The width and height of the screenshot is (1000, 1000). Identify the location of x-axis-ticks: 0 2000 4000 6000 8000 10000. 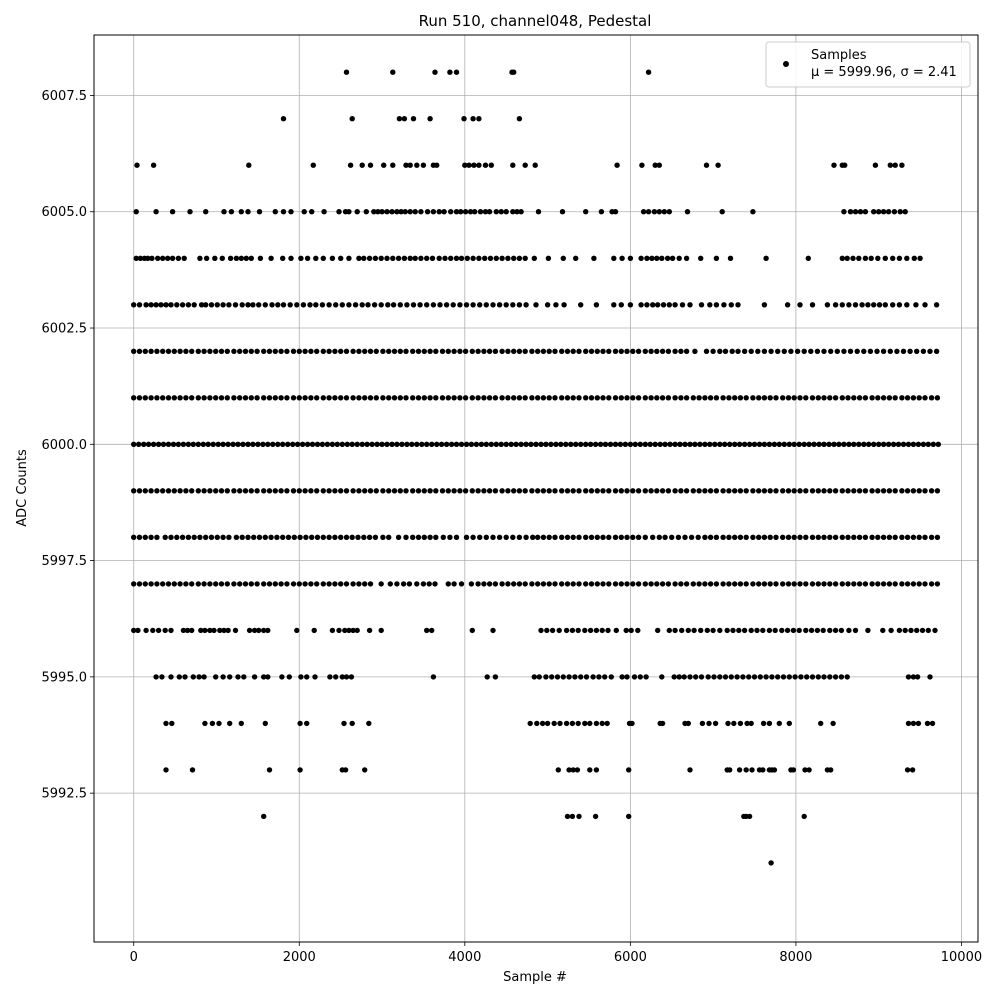
(556, 953).